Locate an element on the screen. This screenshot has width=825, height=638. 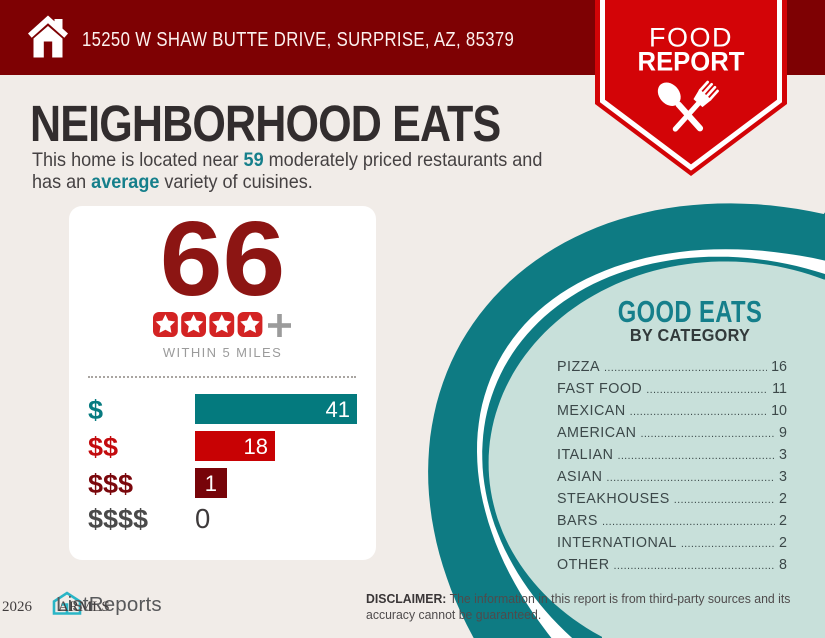
svg-text: FOOD is located at coordinates (691, 38).